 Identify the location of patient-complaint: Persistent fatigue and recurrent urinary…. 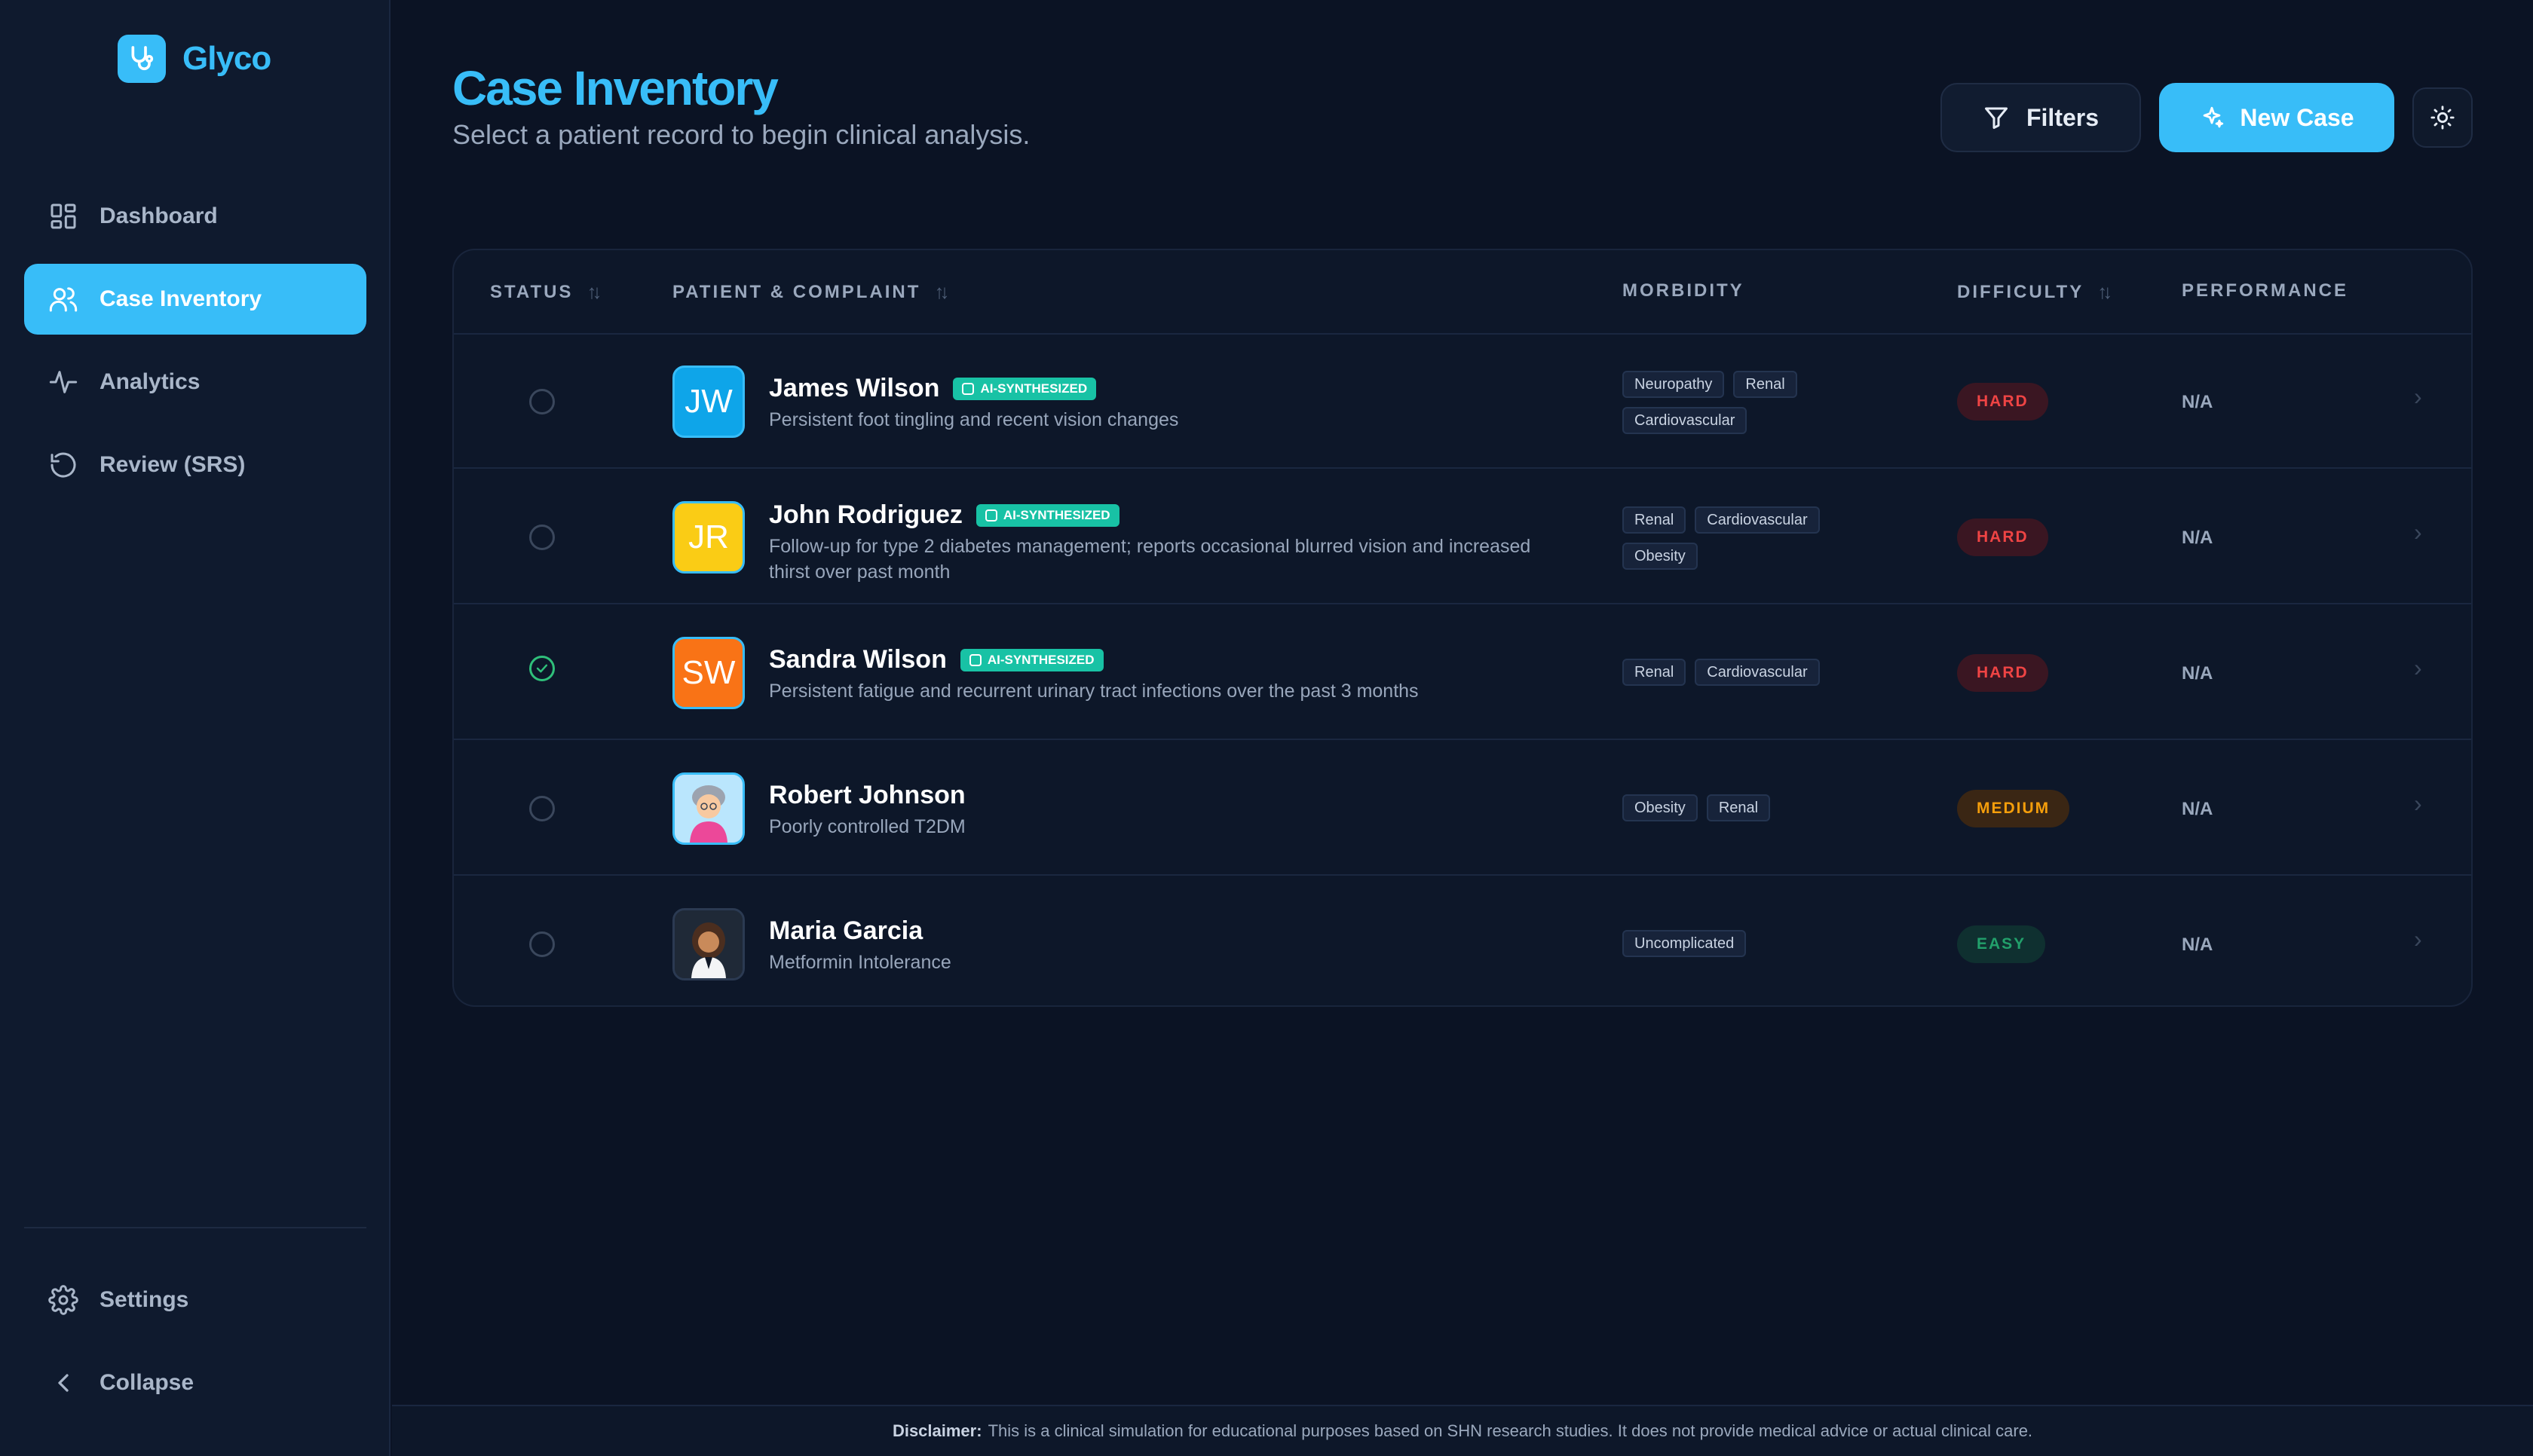
(1094, 691).